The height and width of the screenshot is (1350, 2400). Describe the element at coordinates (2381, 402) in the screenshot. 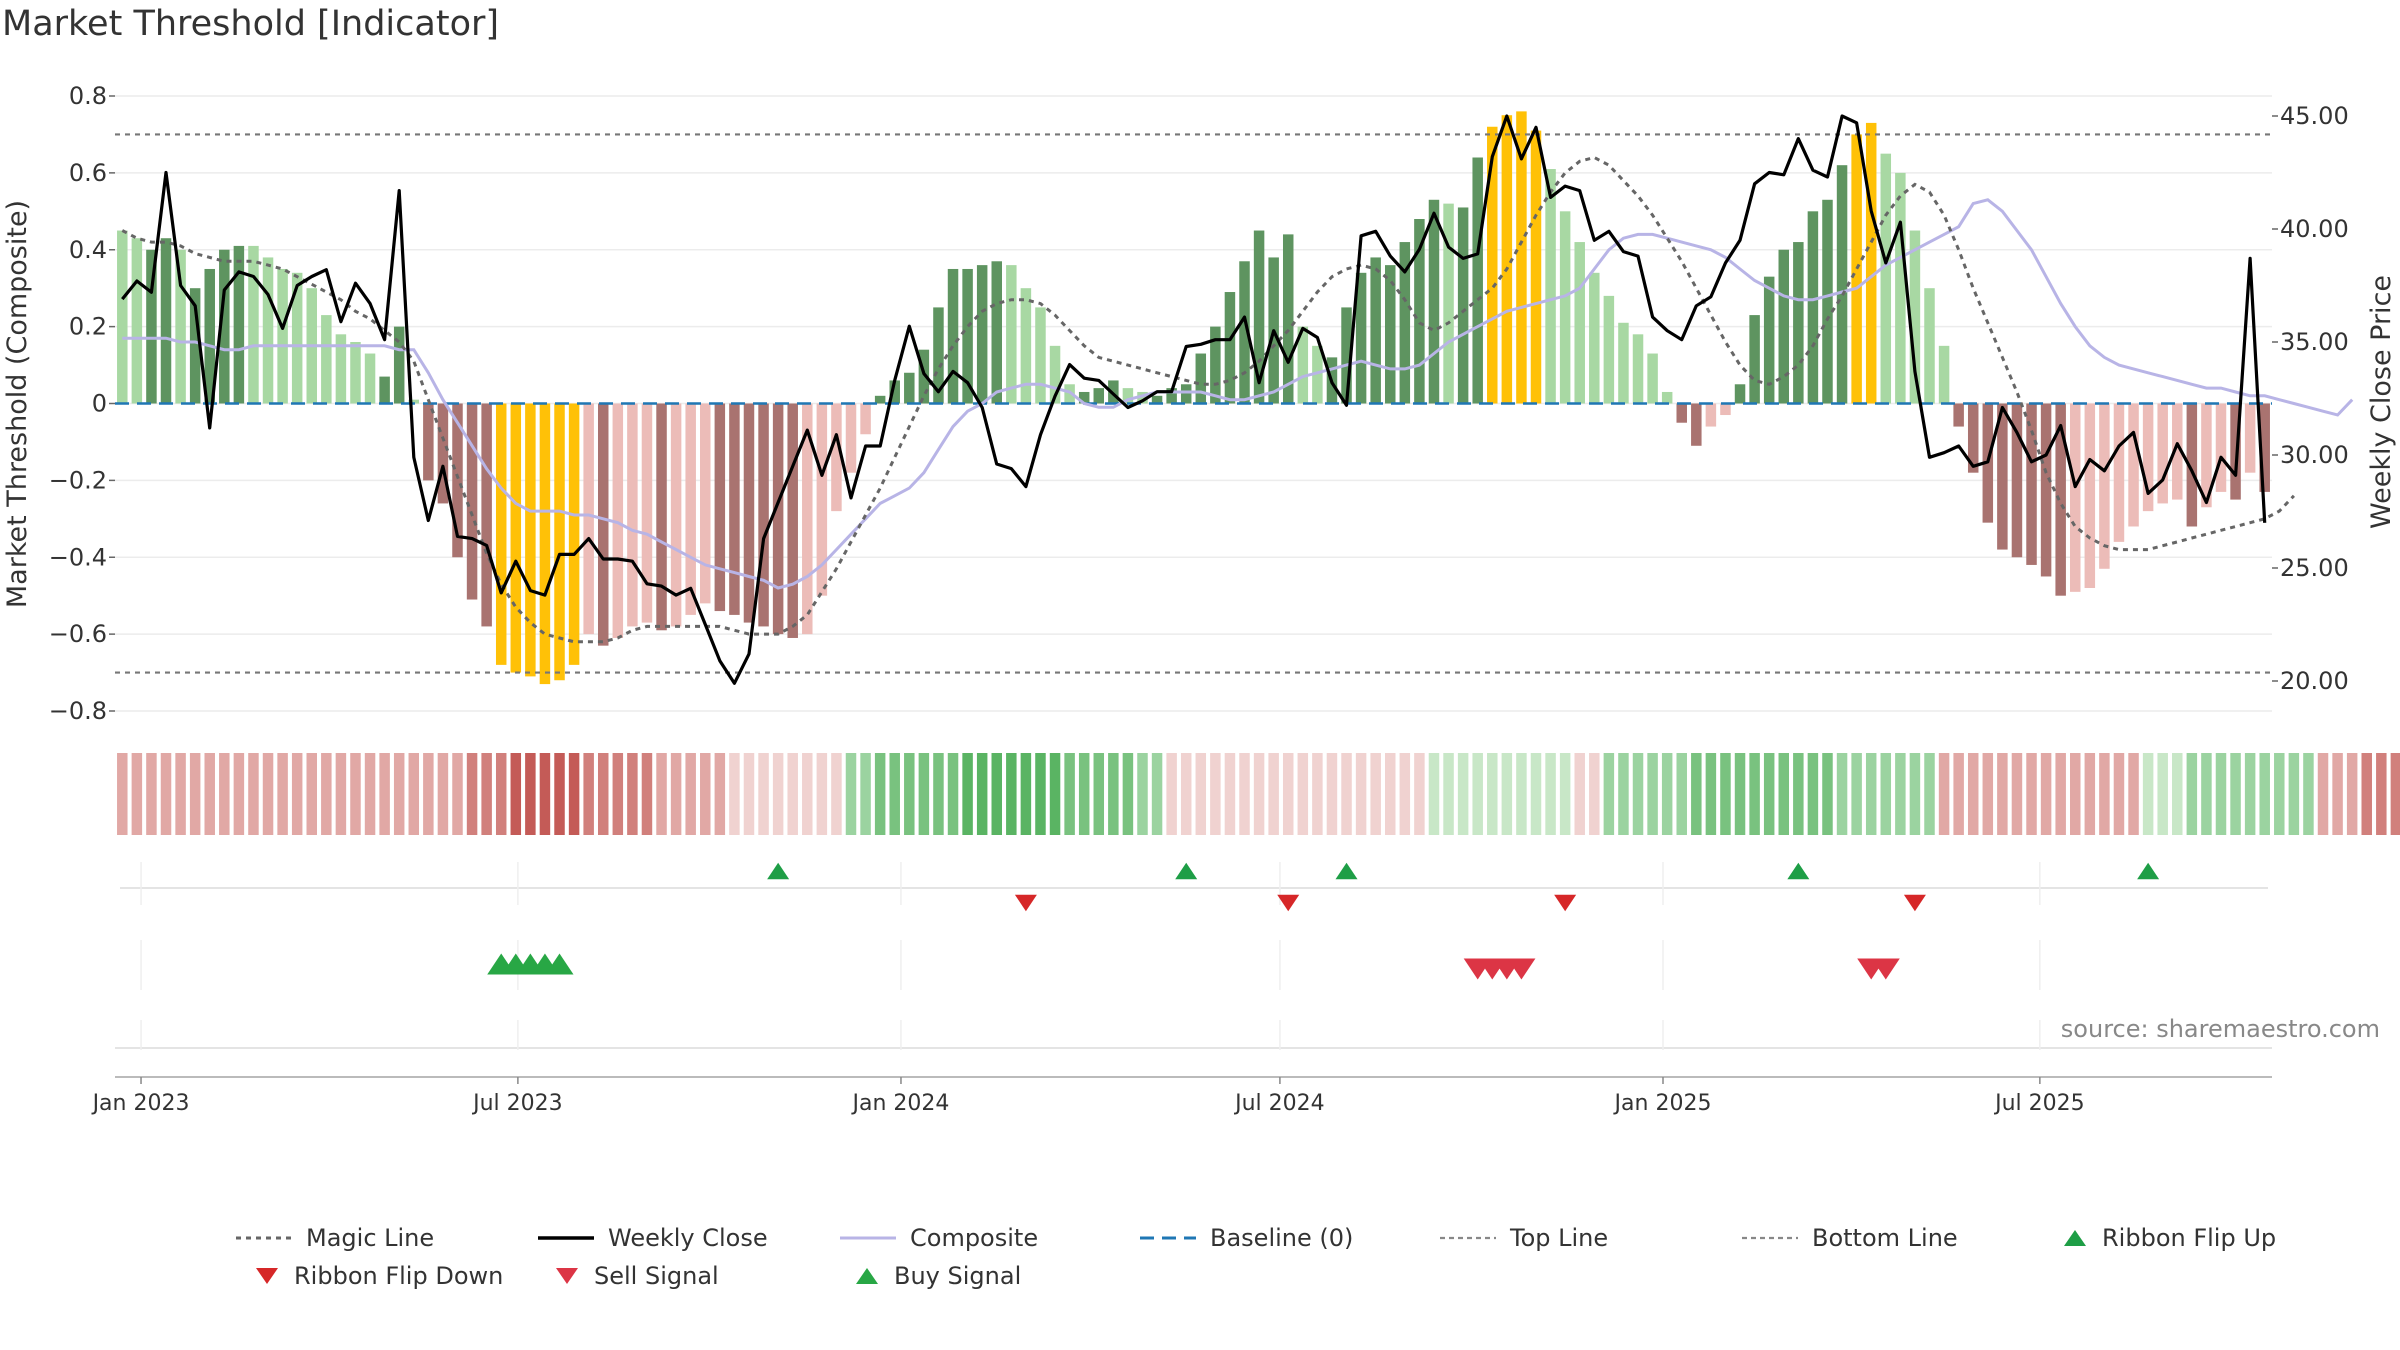

I see `y-right-axis-title: Weekly Close Price` at that location.